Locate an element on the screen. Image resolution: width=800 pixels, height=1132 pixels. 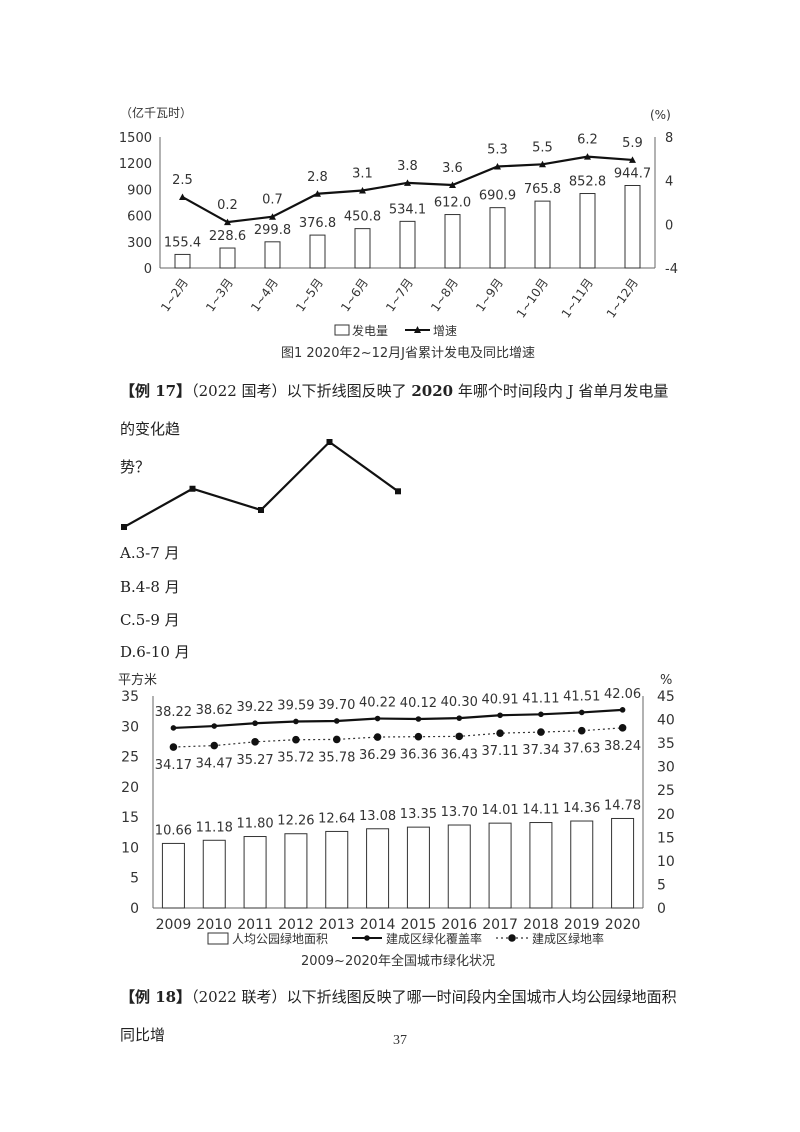
y-left-tick: 25 is located at coordinates (130, 758).